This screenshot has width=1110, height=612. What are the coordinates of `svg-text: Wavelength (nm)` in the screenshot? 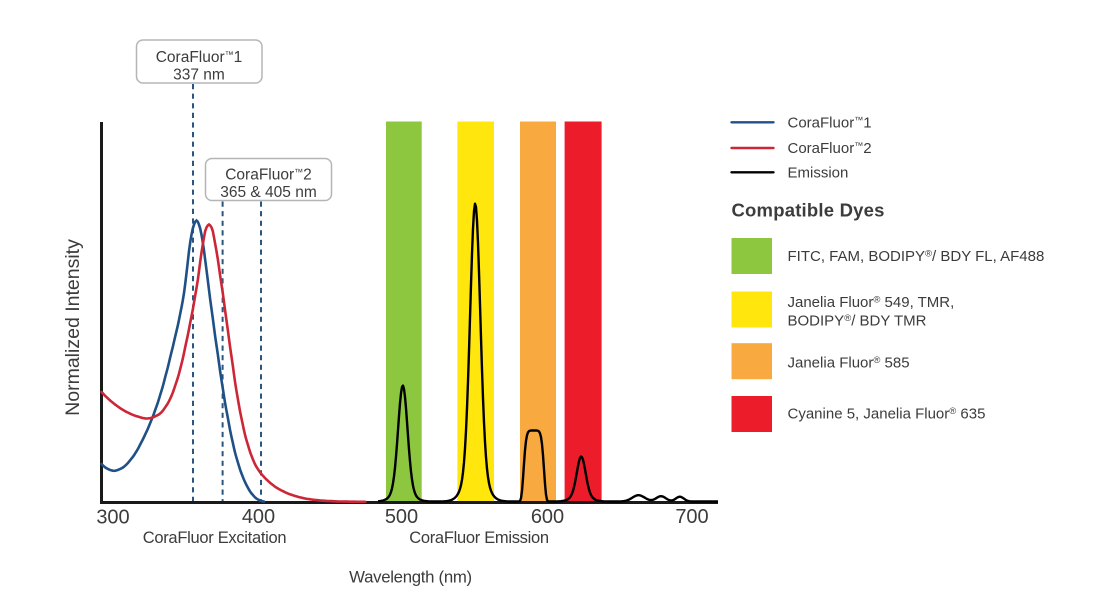 It's located at (410, 577).